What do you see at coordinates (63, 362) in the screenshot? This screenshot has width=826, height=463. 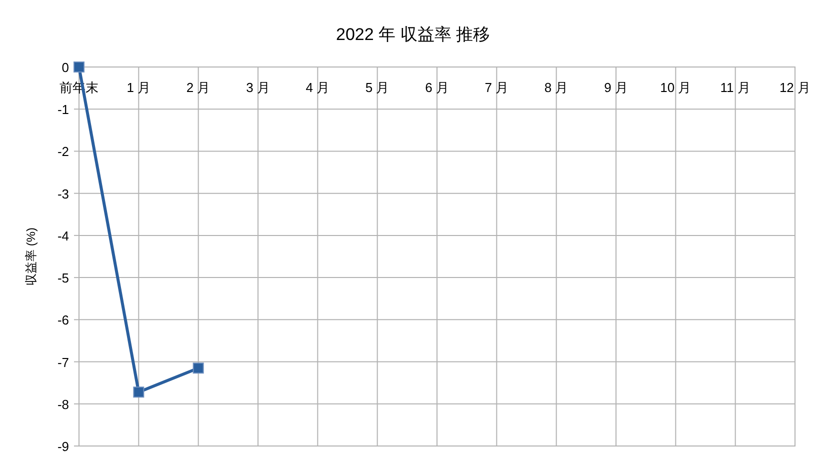 I see `y-tick-label: -7` at bounding box center [63, 362].